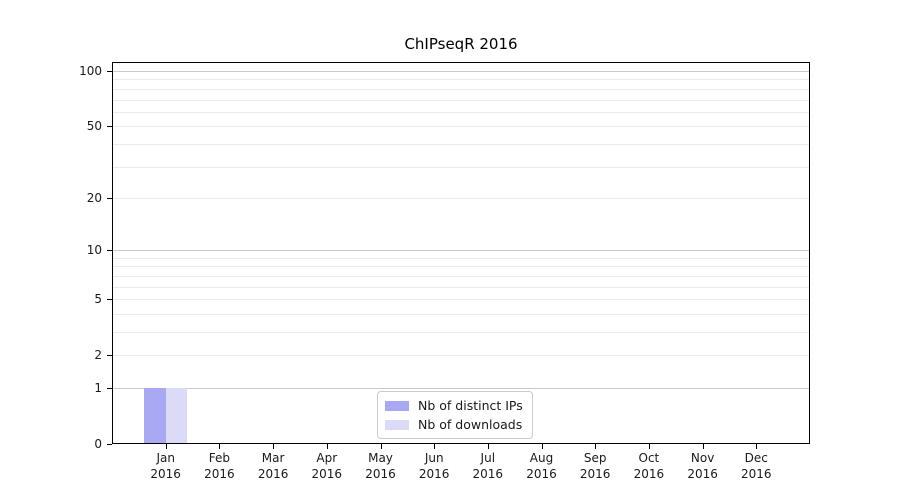 The height and width of the screenshot is (500, 900). Describe the element at coordinates (756, 458) in the screenshot. I see `x-tick-month: Dec` at that location.